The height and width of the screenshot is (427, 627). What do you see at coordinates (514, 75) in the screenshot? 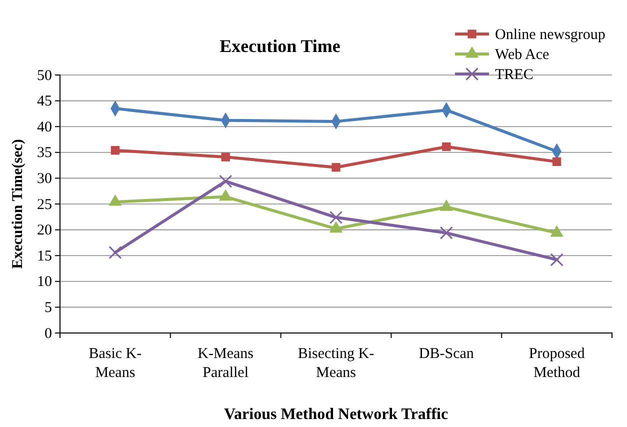
I see `legend-label: TREC` at bounding box center [514, 75].